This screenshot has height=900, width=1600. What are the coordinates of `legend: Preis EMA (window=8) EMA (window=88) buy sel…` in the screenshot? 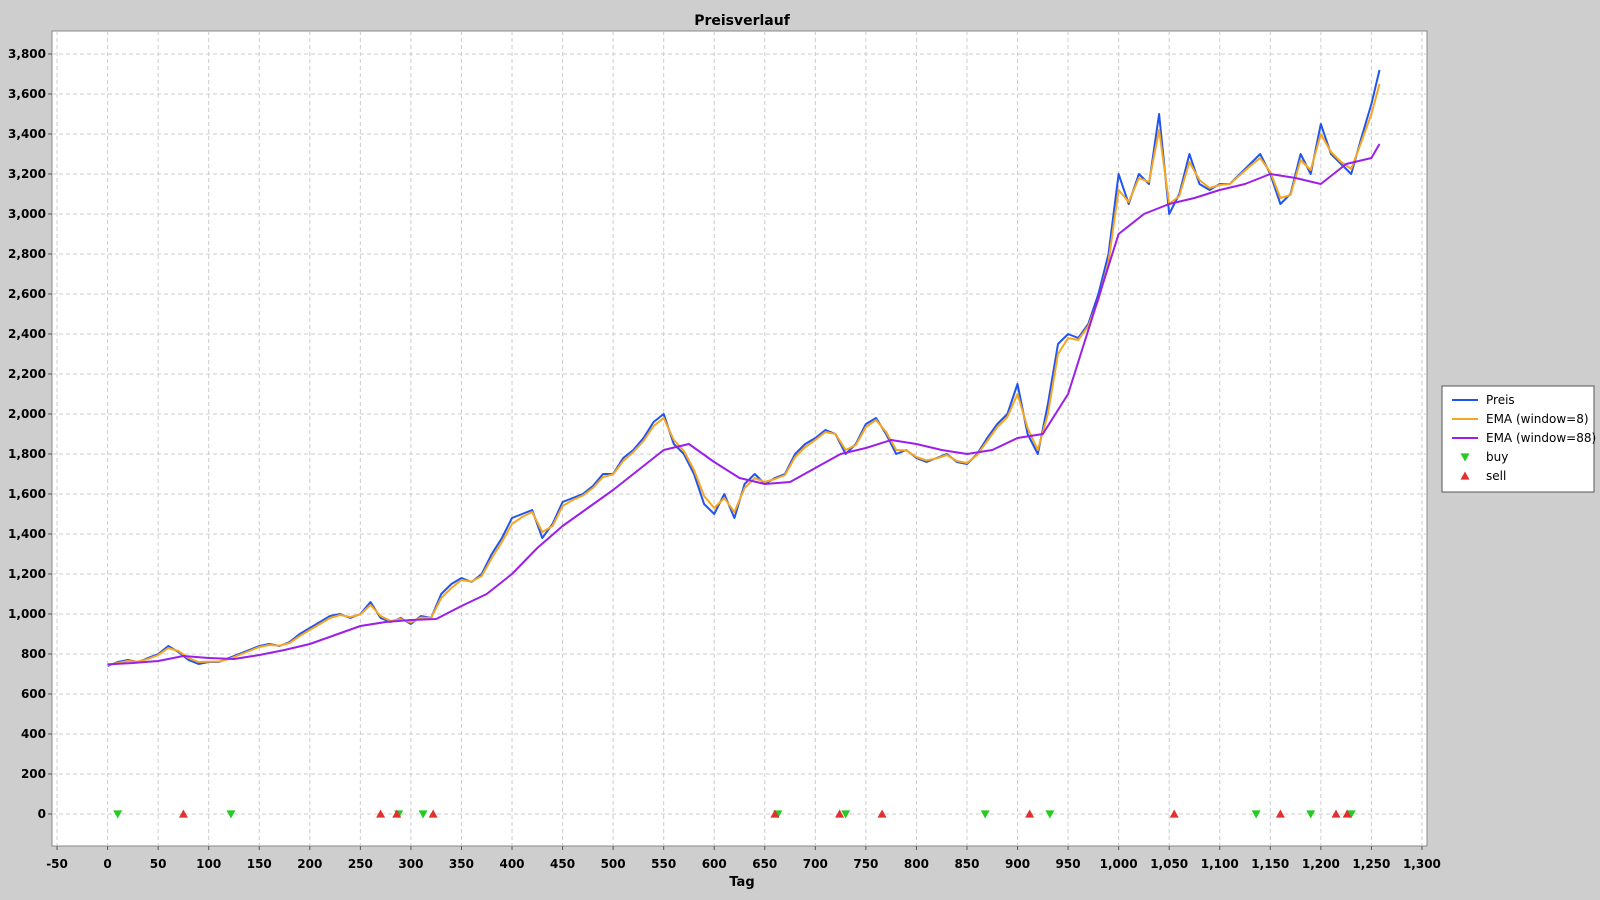 It's located at (1518, 439).